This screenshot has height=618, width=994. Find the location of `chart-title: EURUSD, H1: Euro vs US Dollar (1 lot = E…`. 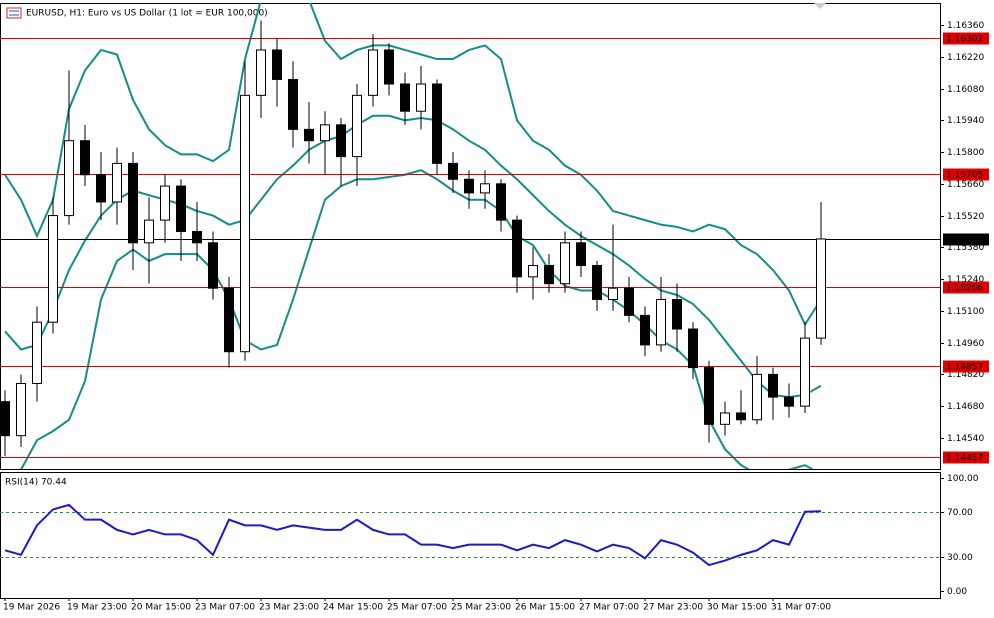

chart-title: EURUSD, H1: Euro vs US Dollar (1 lot = E… is located at coordinates (147, 14).